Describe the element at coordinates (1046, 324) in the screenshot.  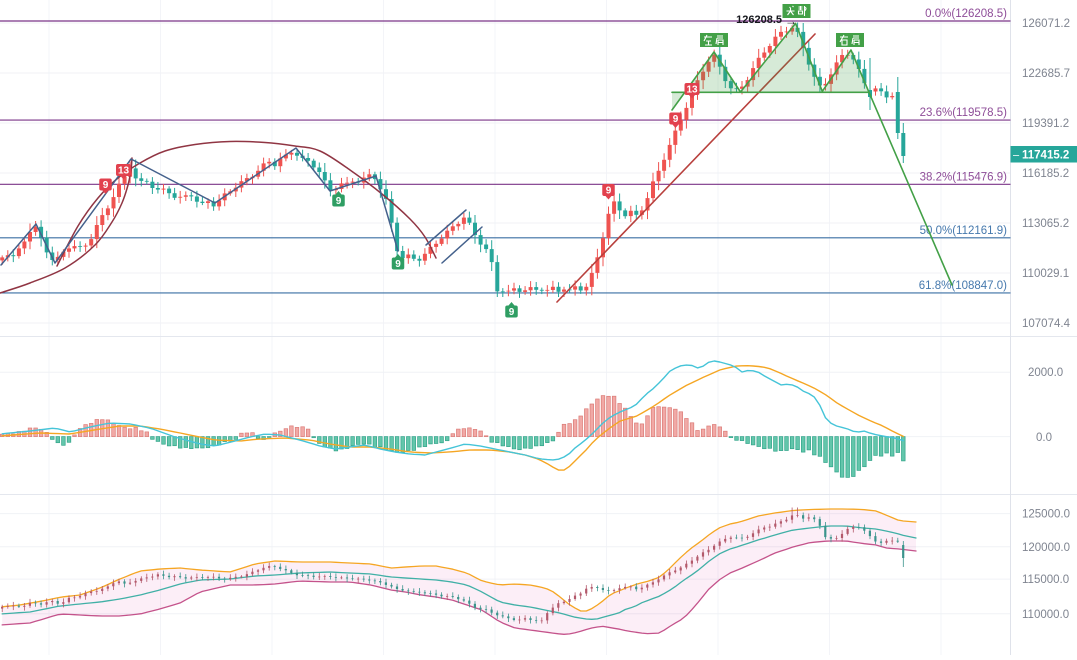
I see `svg-text: 107074.4` at that location.